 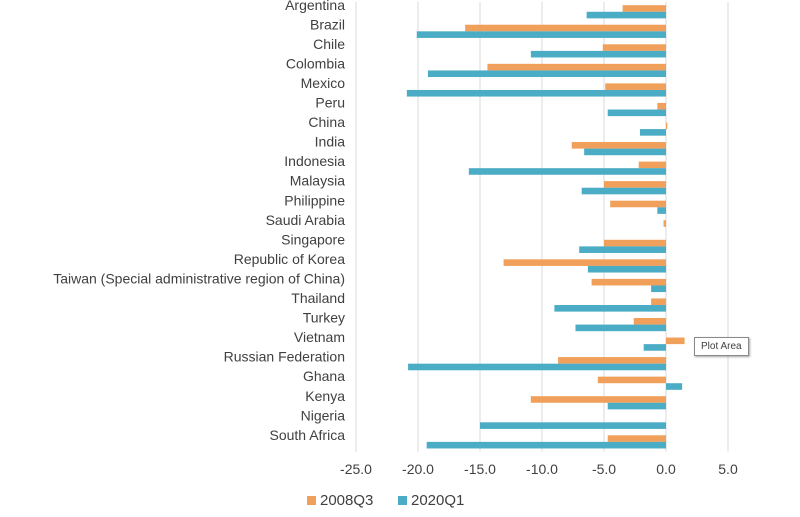 I want to click on category-label: Nigeria, so click(x=323, y=415).